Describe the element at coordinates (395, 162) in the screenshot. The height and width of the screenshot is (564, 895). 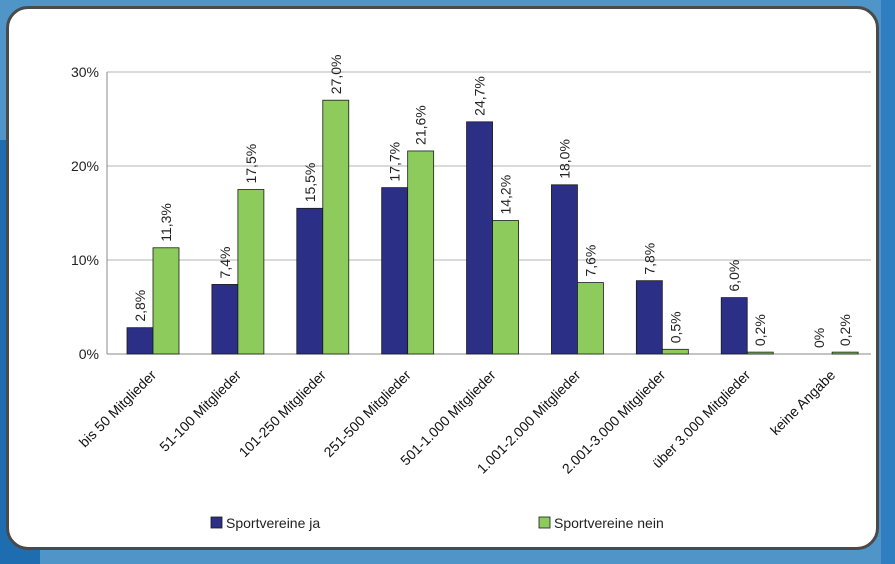
I see `data-label: 17,7%` at that location.